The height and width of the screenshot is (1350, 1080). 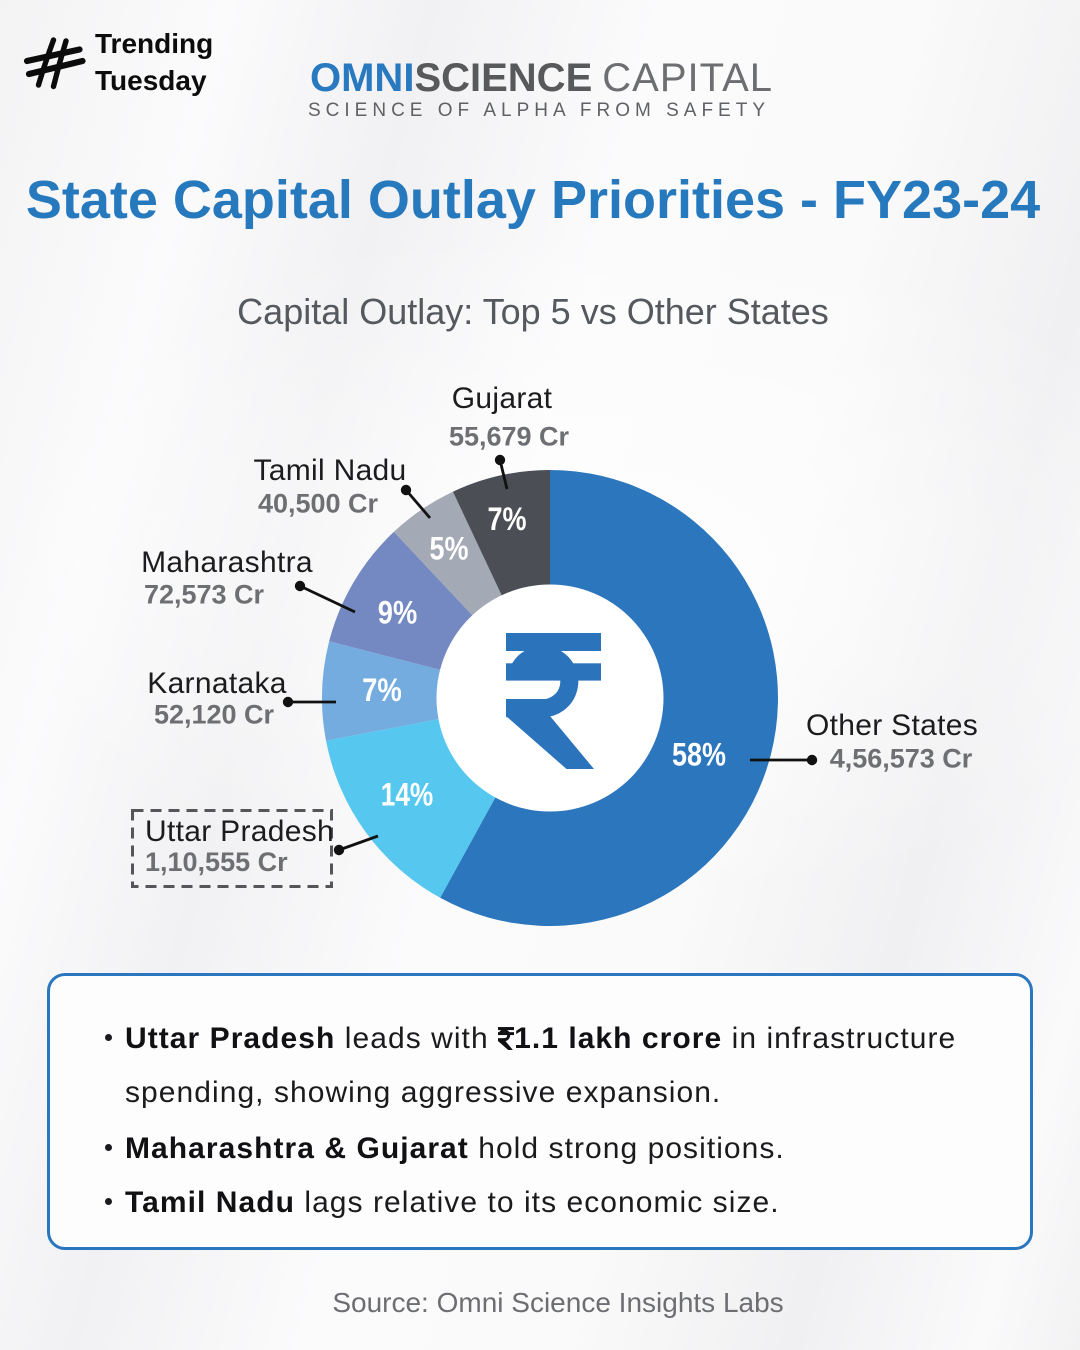 What do you see at coordinates (397, 614) in the screenshot?
I see `svg-text: 9%` at bounding box center [397, 614].